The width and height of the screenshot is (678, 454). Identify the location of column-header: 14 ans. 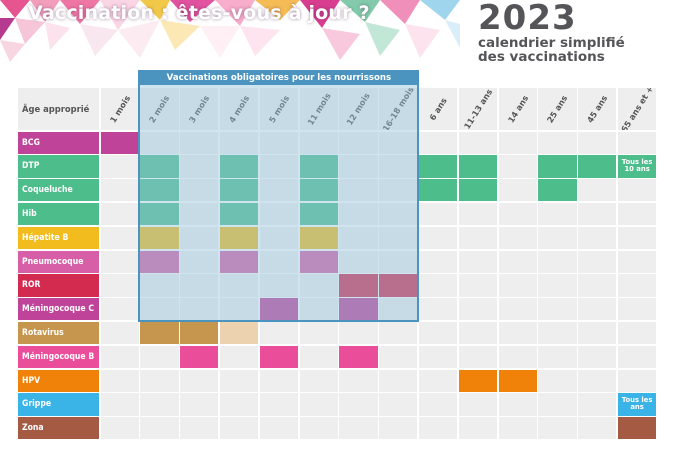
(517, 109).